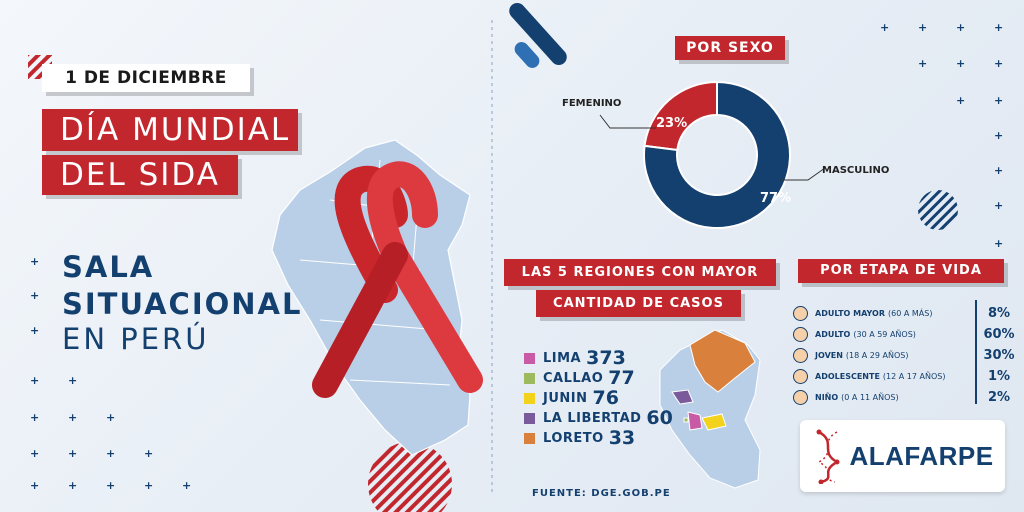 The image size is (1024, 512). Describe the element at coordinates (136, 339) in the screenshot. I see `subtitle-line-3: EN PERÚ` at that location.